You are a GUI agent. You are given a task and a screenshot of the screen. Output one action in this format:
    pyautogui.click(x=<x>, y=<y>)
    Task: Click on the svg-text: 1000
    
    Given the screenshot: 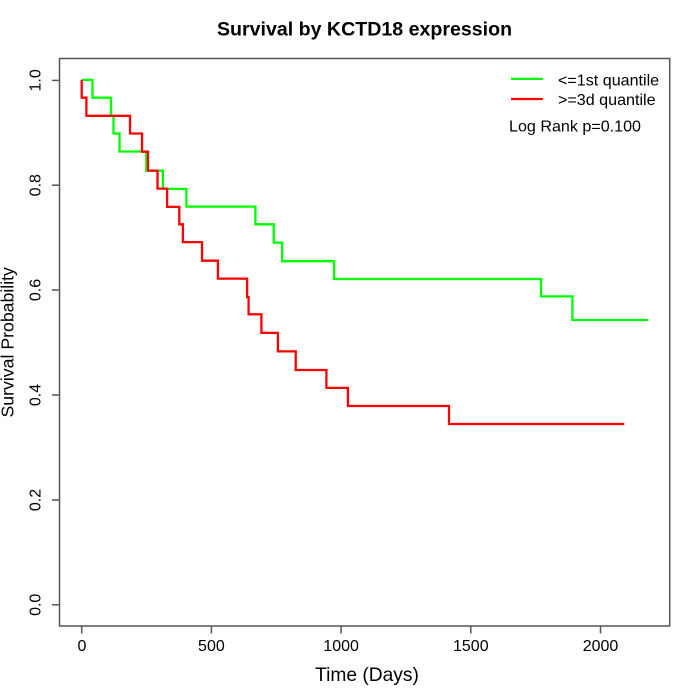 What is the action you would take?
    pyautogui.click(x=341, y=646)
    